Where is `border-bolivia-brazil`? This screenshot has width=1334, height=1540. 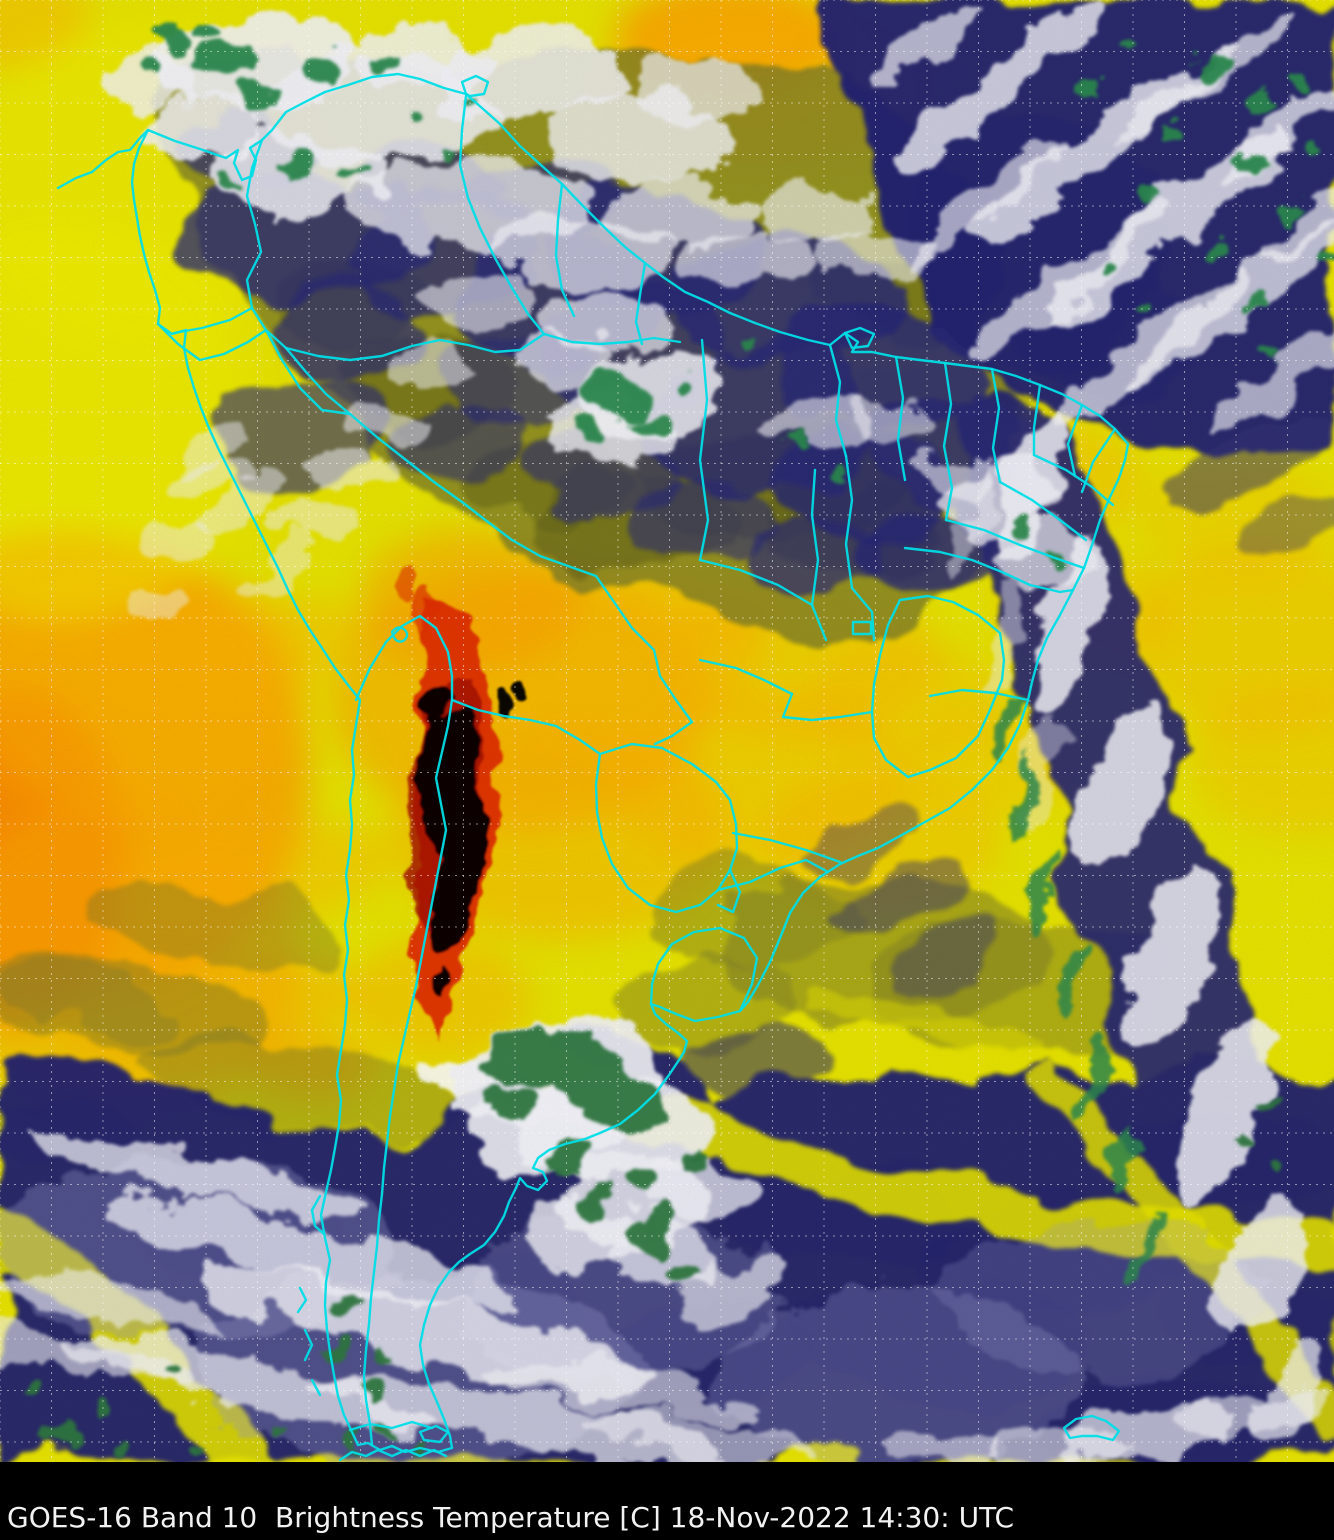
border-bolivia-brazil is located at coordinates (602, 642).